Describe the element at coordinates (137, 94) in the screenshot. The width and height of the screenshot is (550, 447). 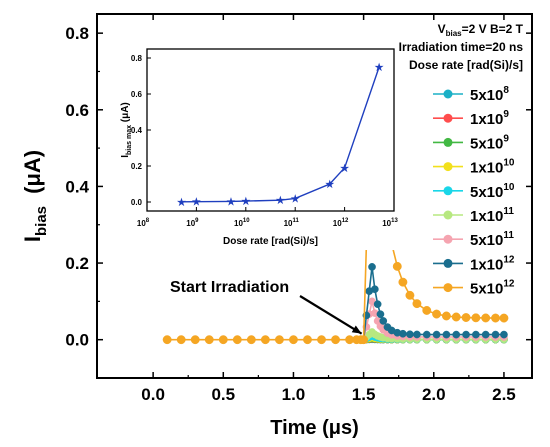
I see `inset-y-tick-label: 0.6` at that location.